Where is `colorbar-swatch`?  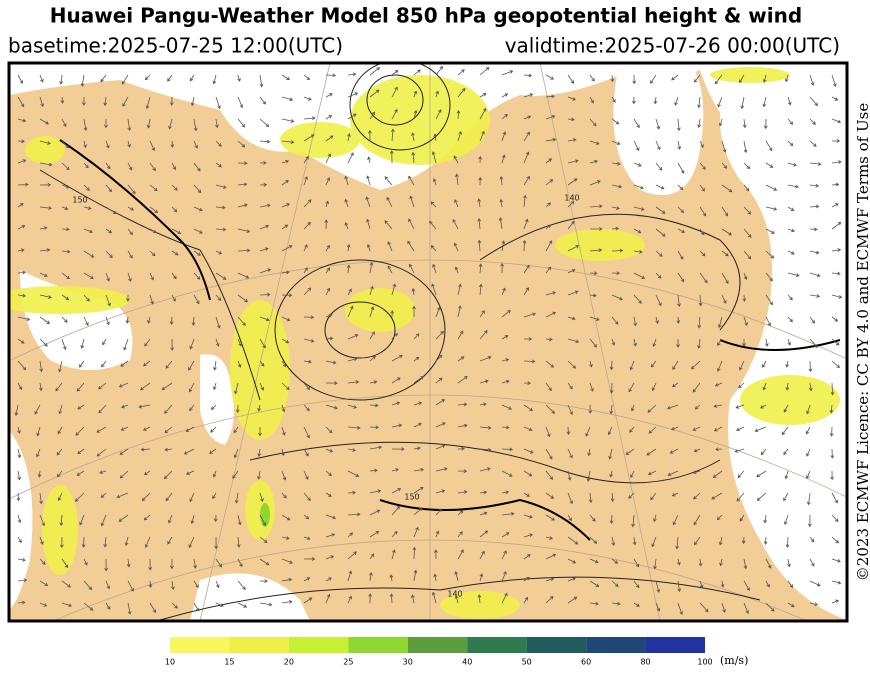 colorbar-swatch is located at coordinates (675, 645).